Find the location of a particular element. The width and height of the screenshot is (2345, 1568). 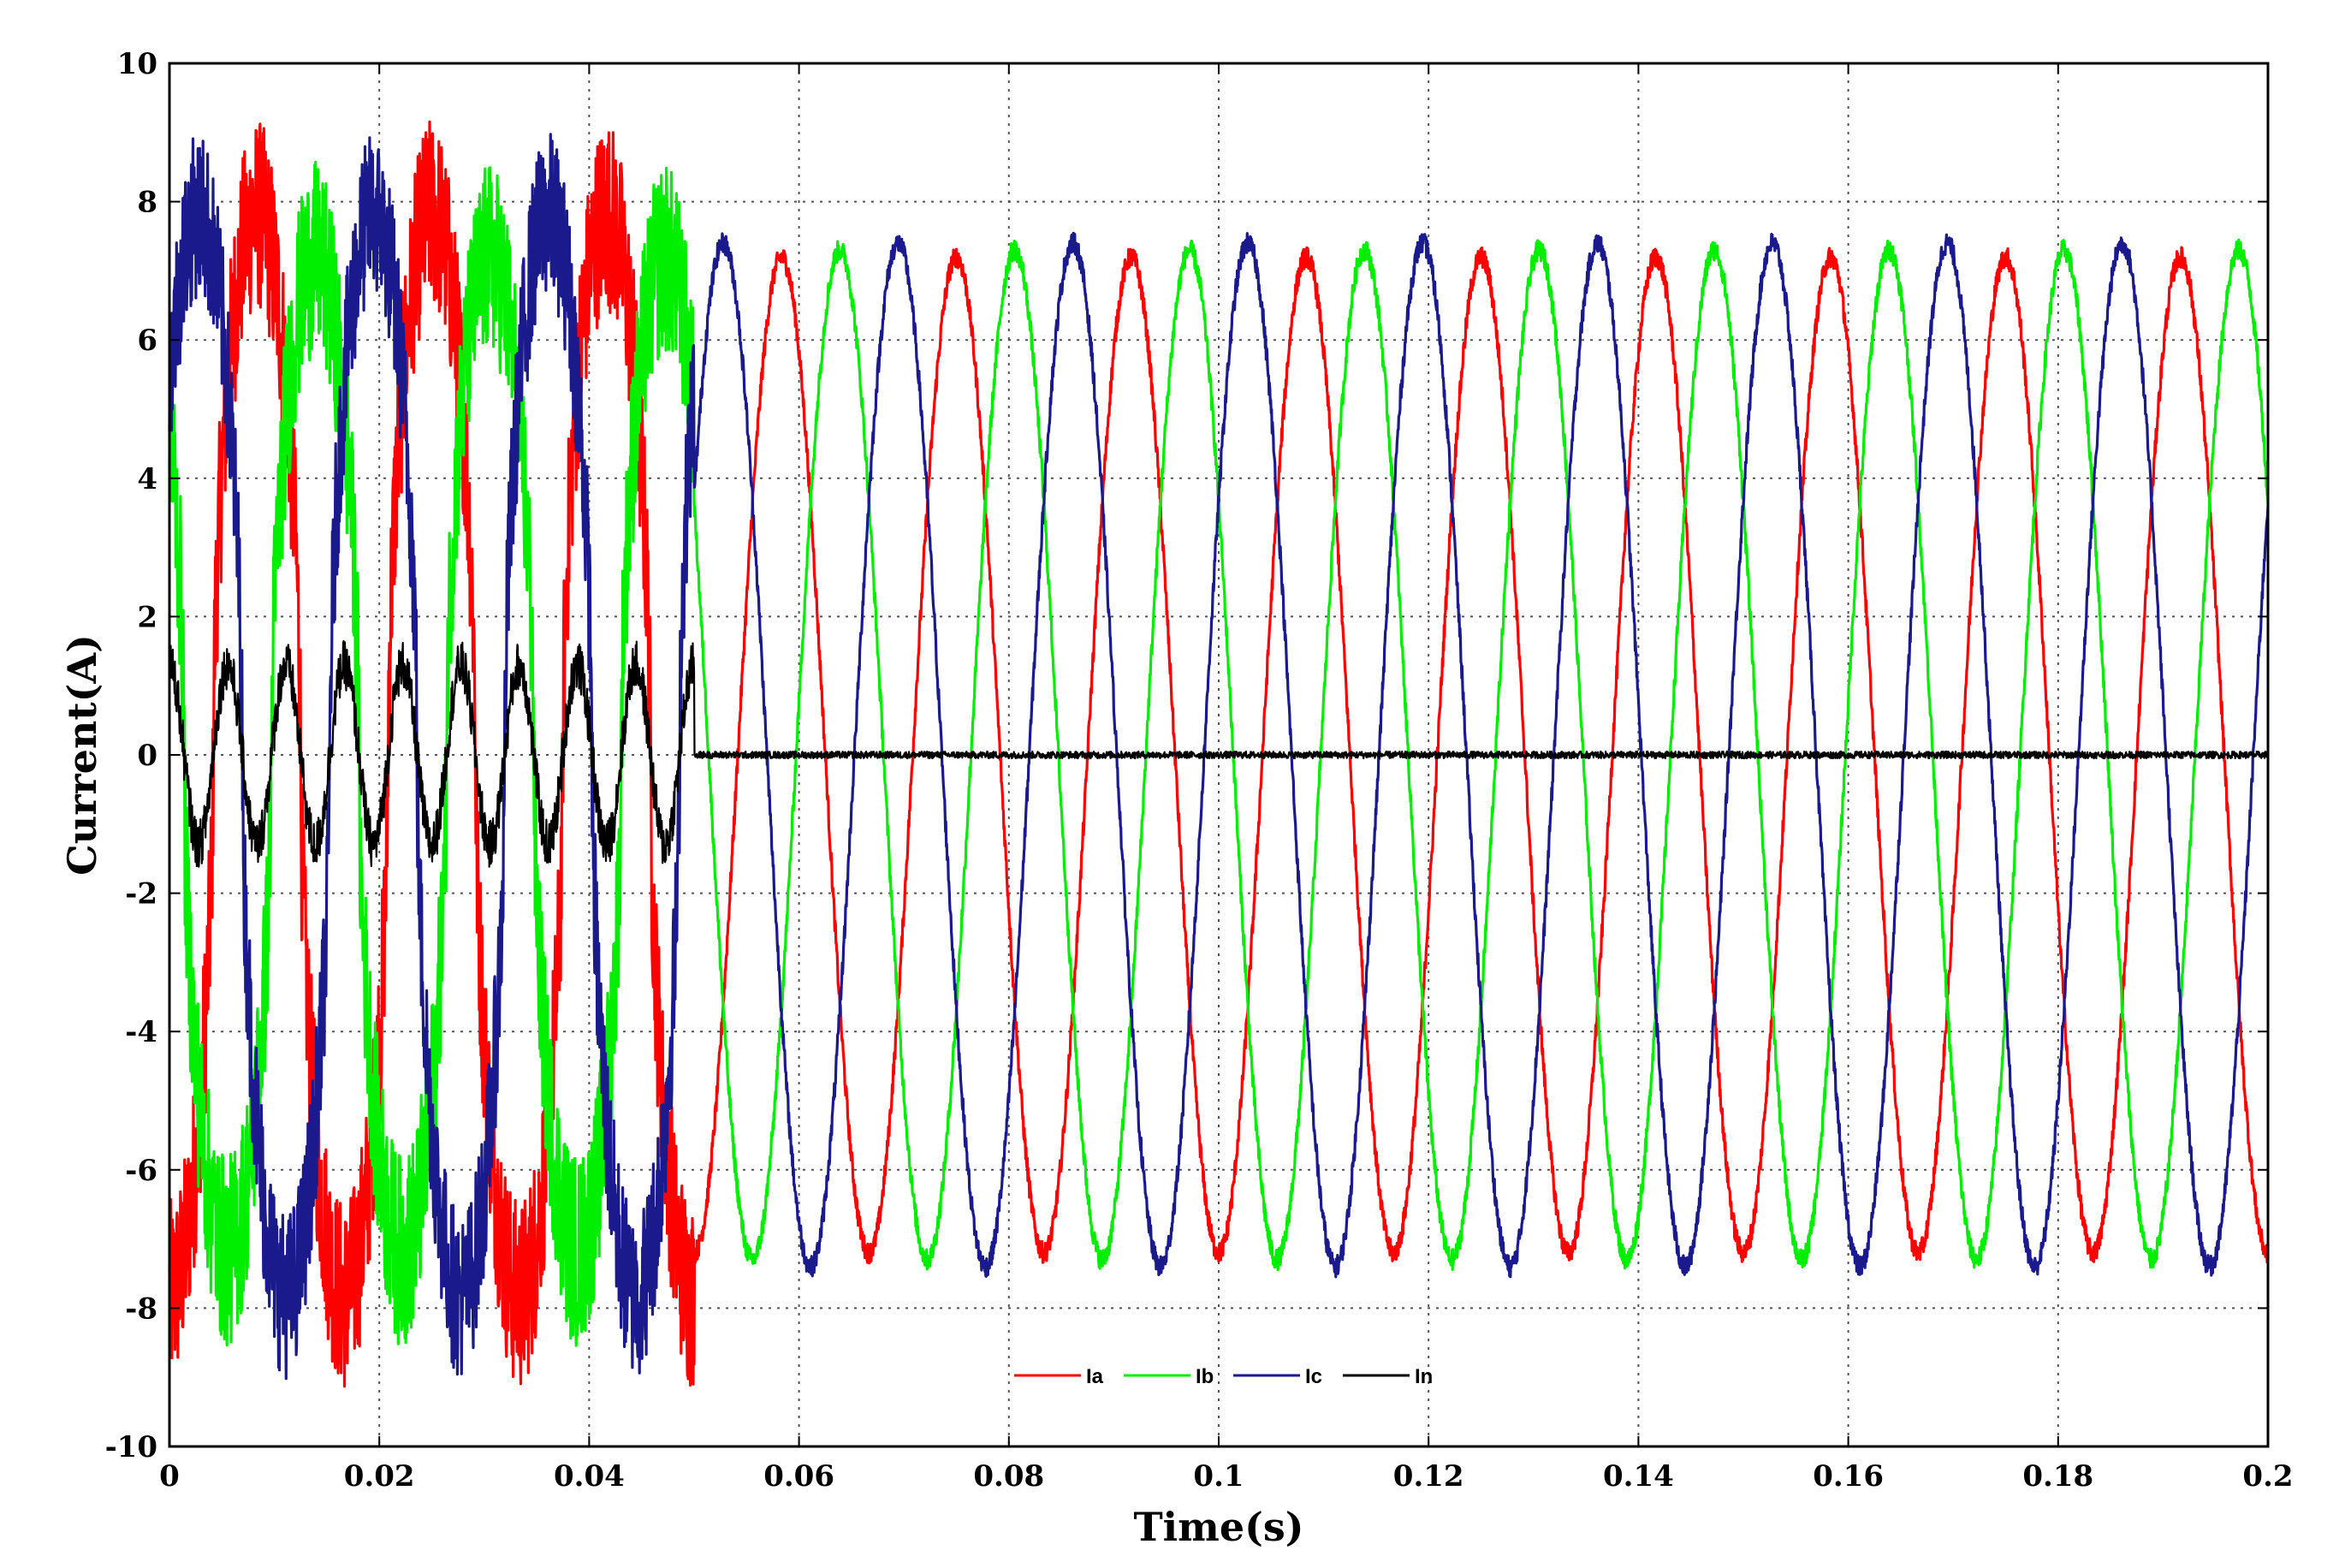

x-tick-label: 0.06 is located at coordinates (798, 1476).